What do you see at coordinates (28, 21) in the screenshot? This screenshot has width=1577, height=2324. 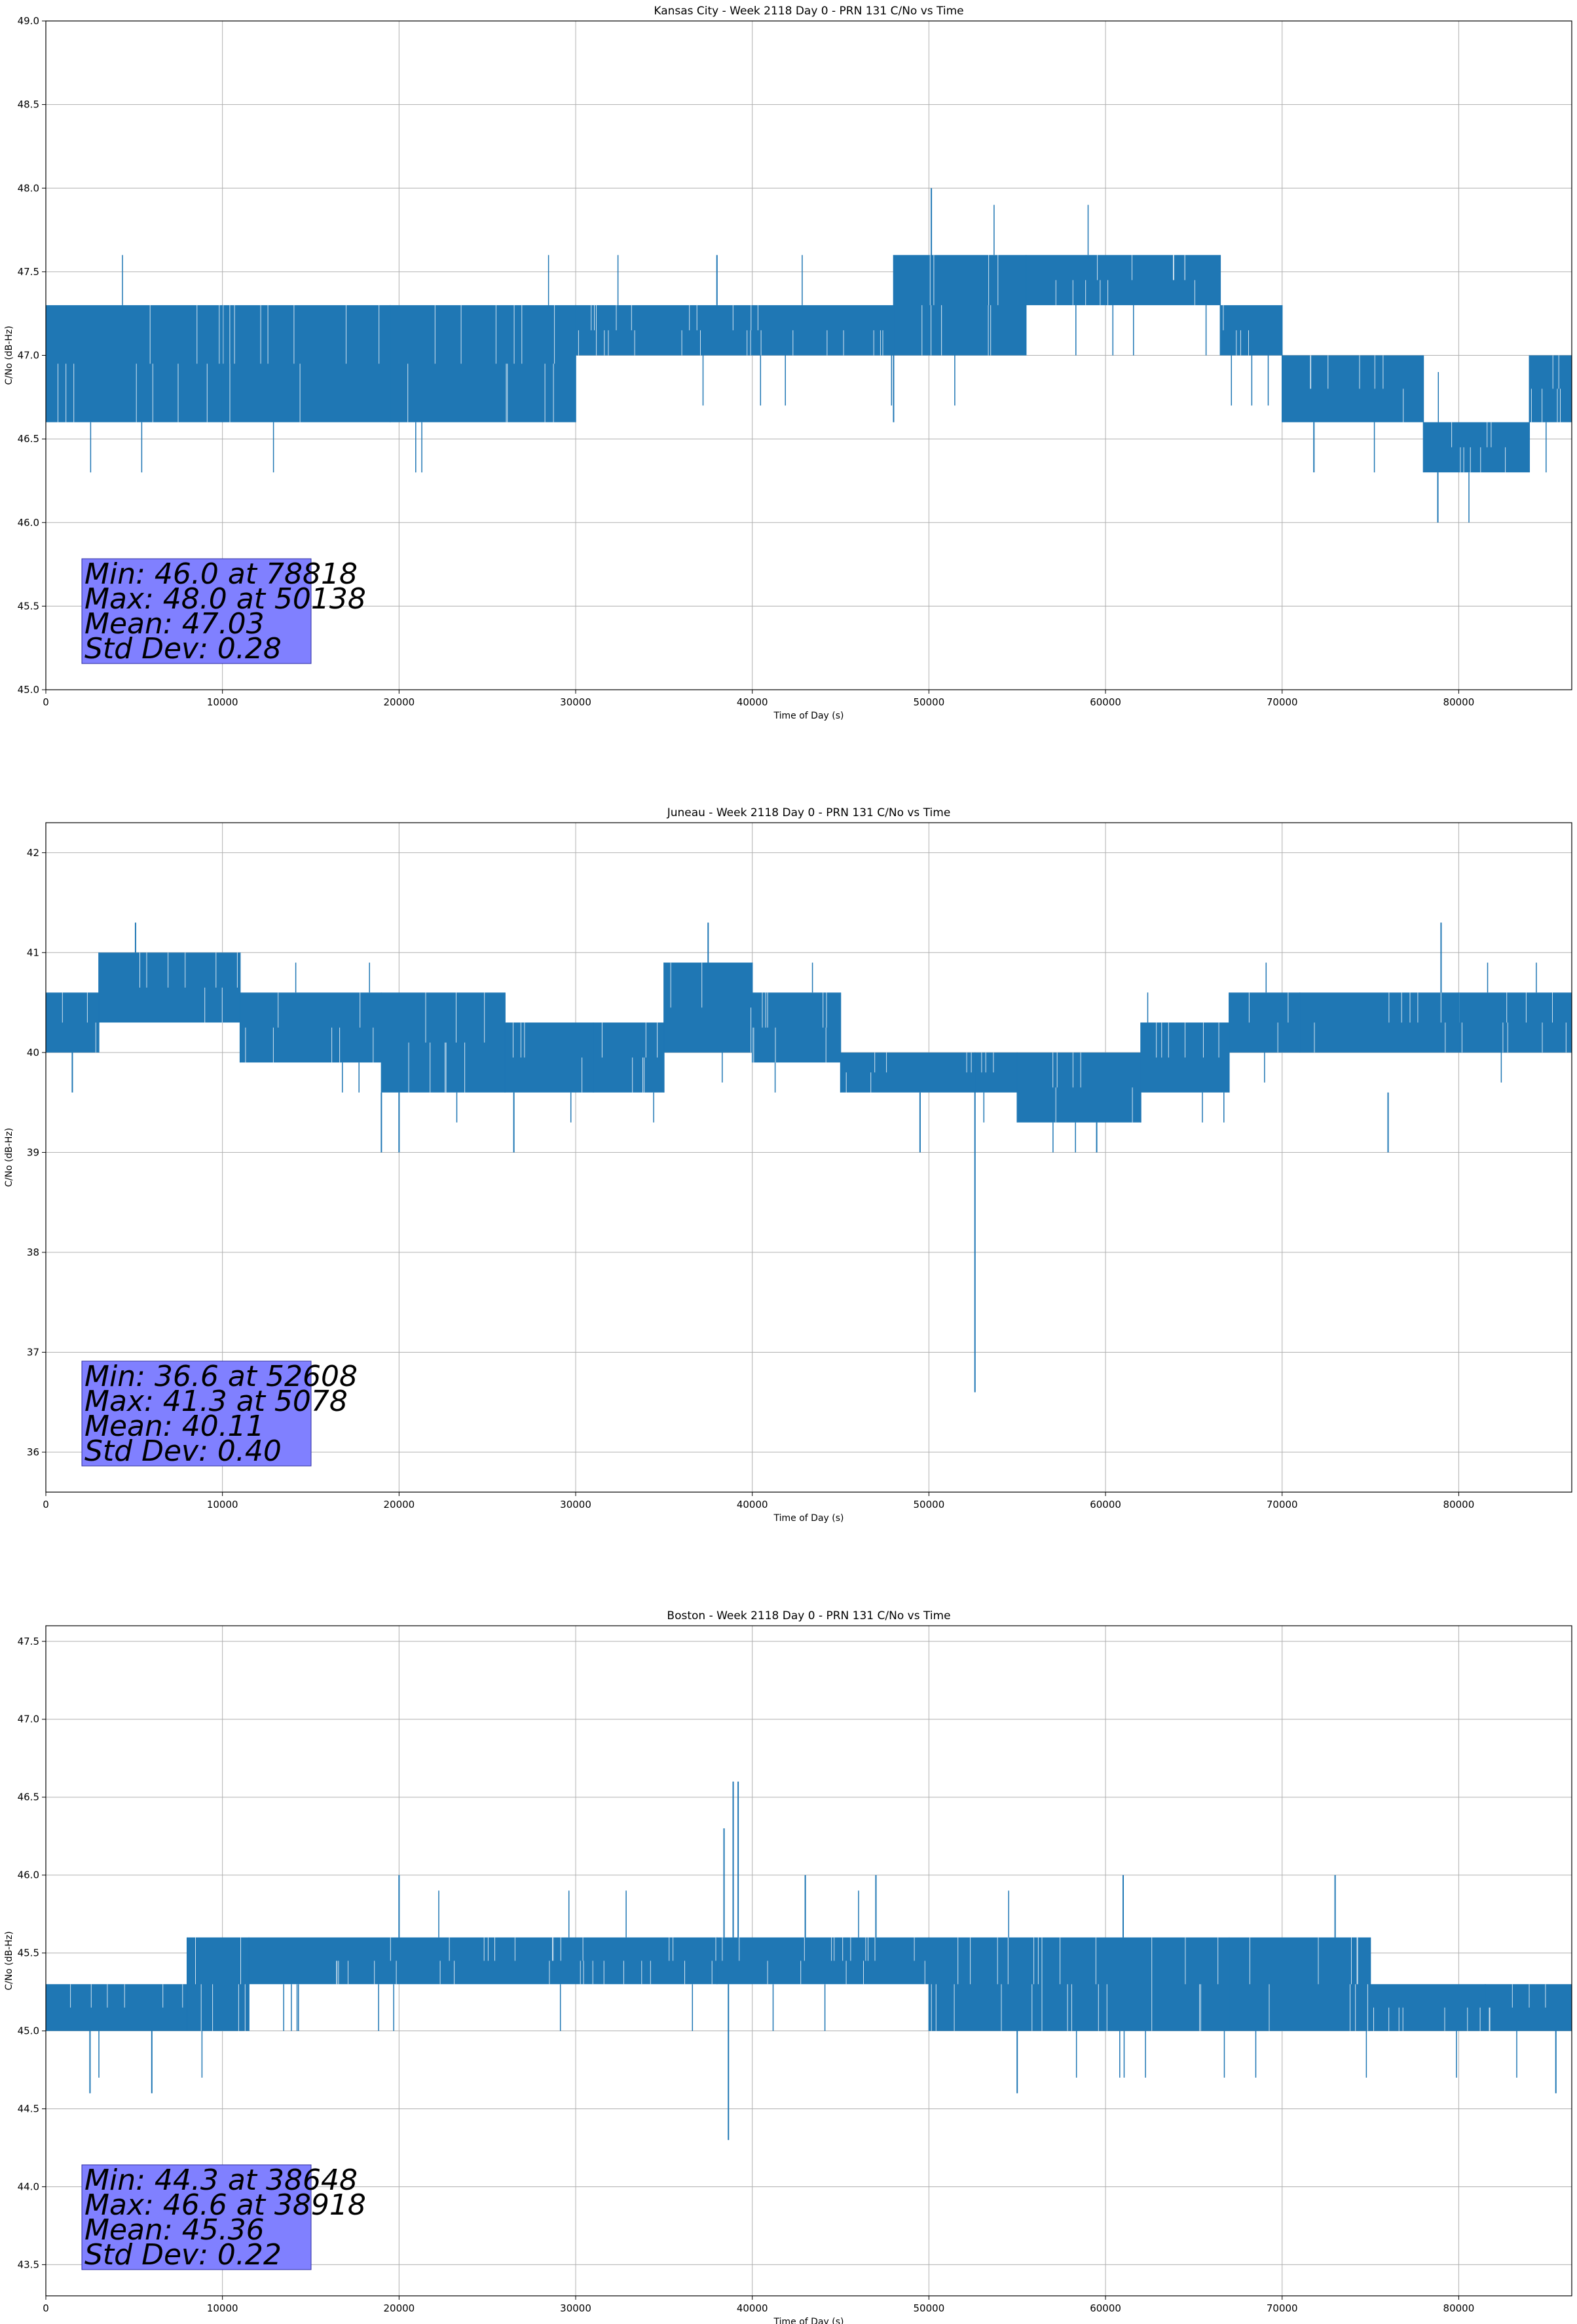 I see `y-tick-label: 49.0` at bounding box center [28, 21].